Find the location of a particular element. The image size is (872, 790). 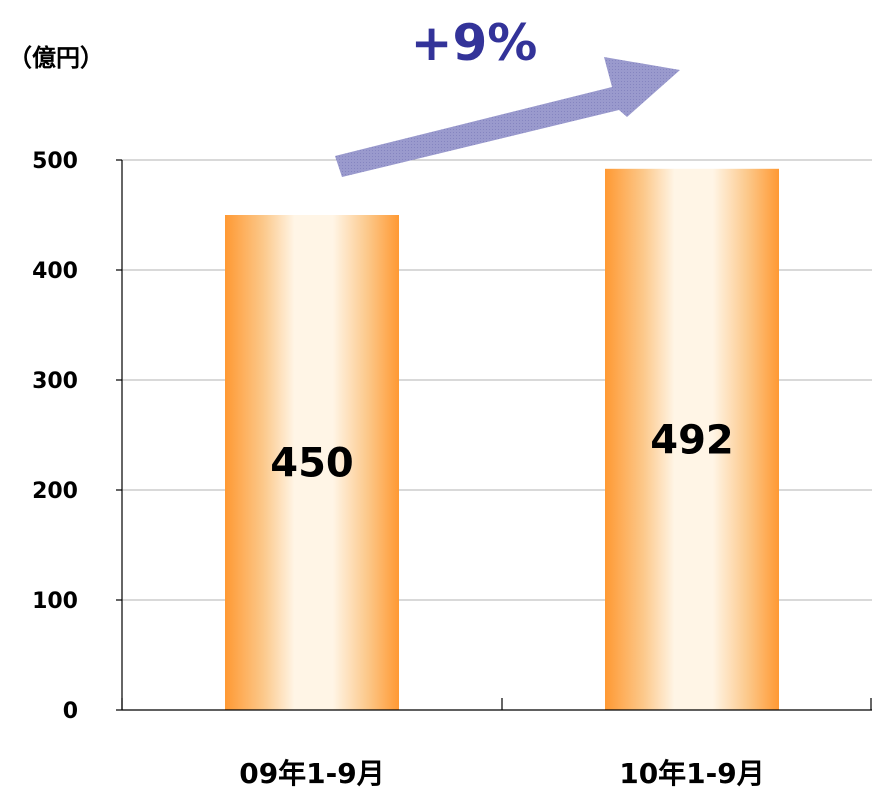

y-tick-label-500: 500 is located at coordinates (55, 161).